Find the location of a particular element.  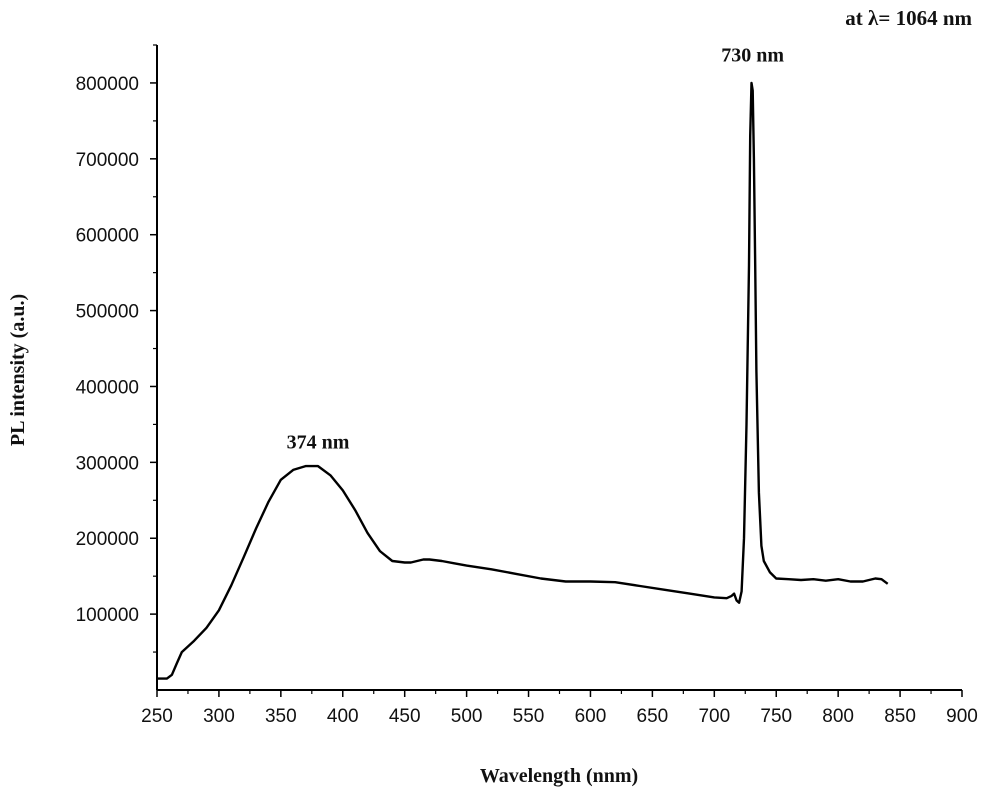

y-tick-label: 400000 is located at coordinates (107, 387).